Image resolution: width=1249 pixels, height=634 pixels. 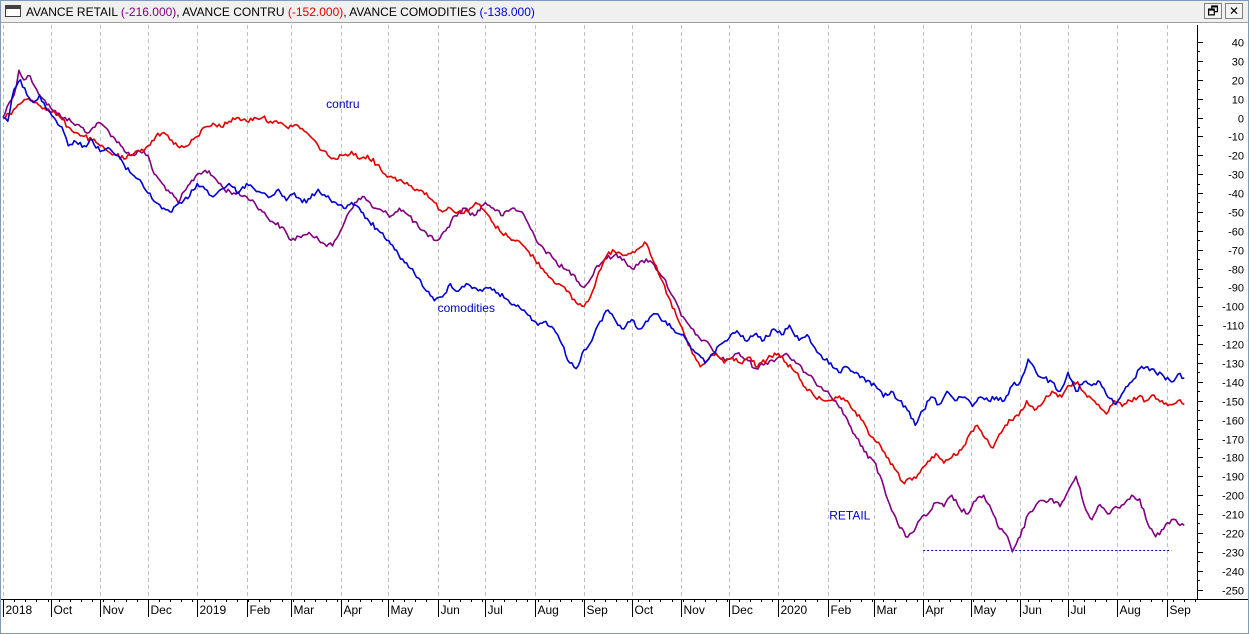 What do you see at coordinates (1233, 535) in the screenshot?
I see `y-tick-label: -220` at bounding box center [1233, 535].